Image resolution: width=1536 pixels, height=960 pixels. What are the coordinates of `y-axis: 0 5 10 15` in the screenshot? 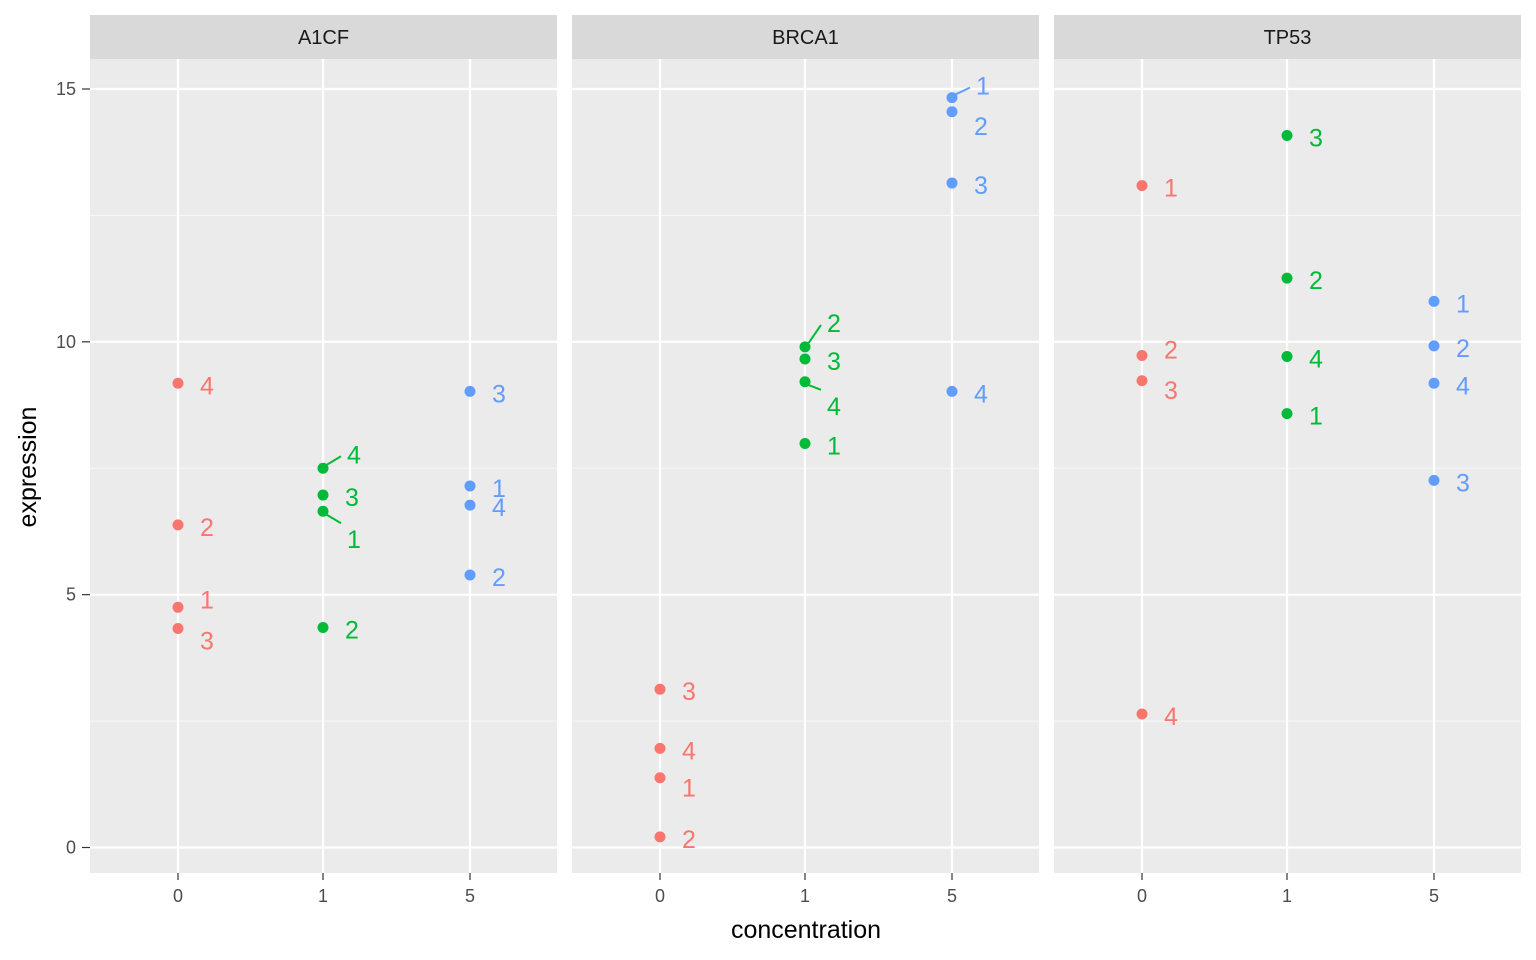 It's located at (73, 468).